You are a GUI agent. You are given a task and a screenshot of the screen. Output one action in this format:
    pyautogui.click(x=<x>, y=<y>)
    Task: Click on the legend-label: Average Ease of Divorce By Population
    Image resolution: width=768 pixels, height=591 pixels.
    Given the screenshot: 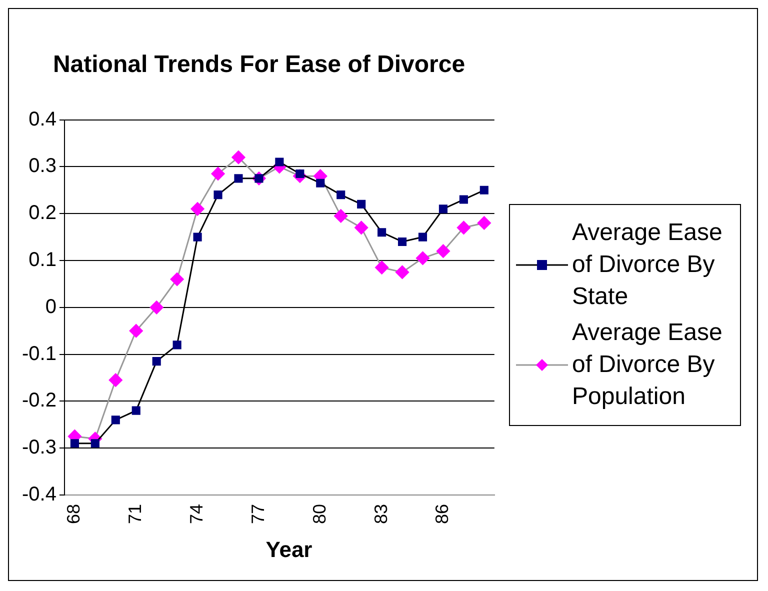 What is the action you would take?
    pyautogui.click(x=648, y=365)
    